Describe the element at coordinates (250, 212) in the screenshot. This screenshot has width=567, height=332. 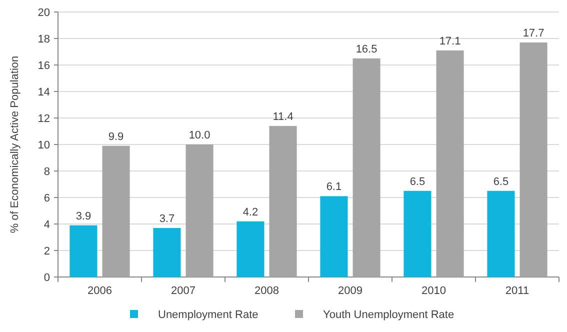
I see `data-label: 4.2` at that location.